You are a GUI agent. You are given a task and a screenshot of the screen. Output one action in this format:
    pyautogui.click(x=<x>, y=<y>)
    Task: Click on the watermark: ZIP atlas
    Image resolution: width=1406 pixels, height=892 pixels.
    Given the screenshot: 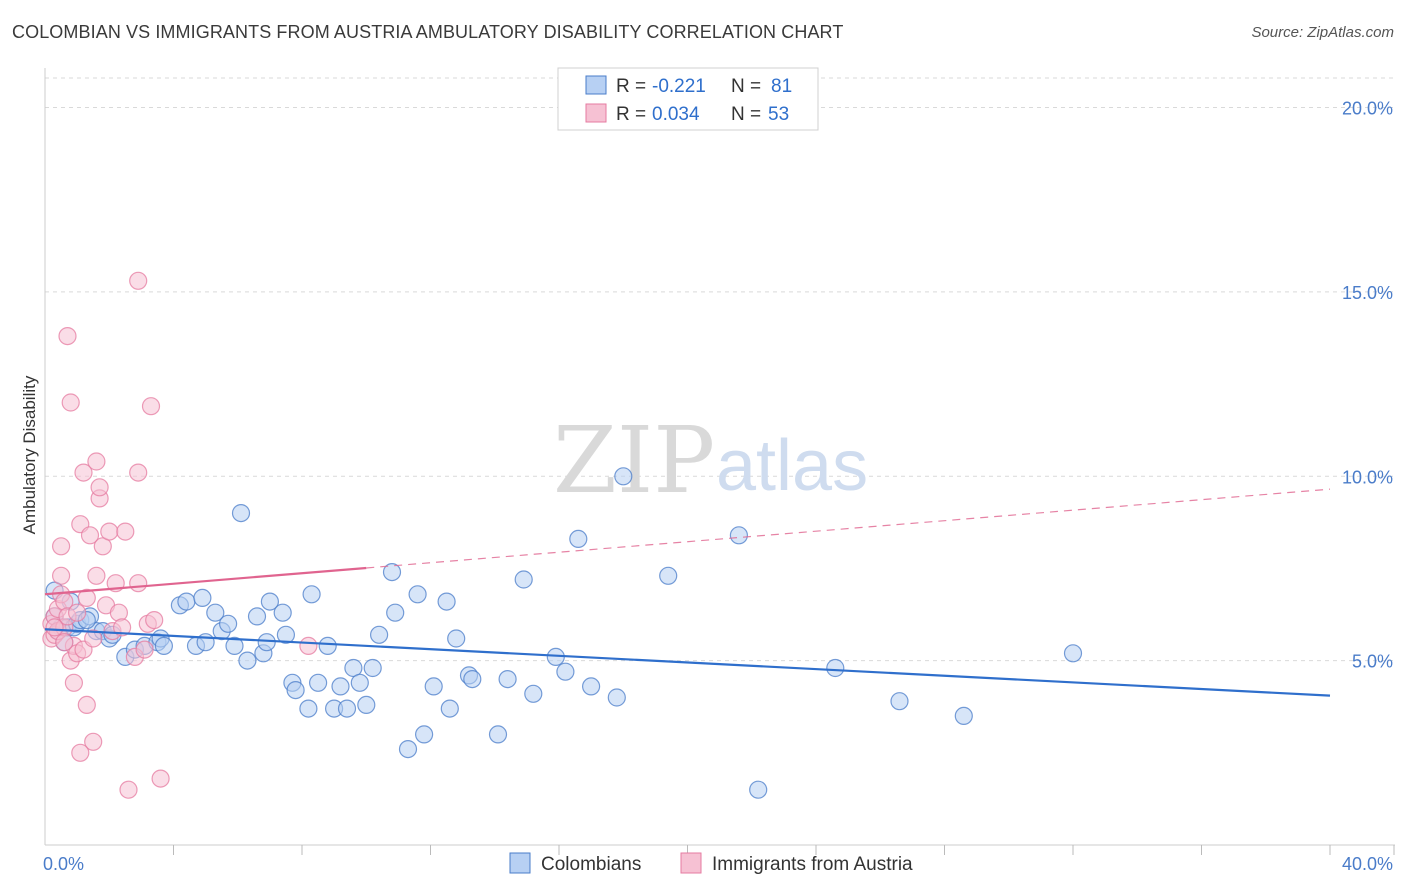 What is the action you would take?
    pyautogui.click(x=710, y=460)
    